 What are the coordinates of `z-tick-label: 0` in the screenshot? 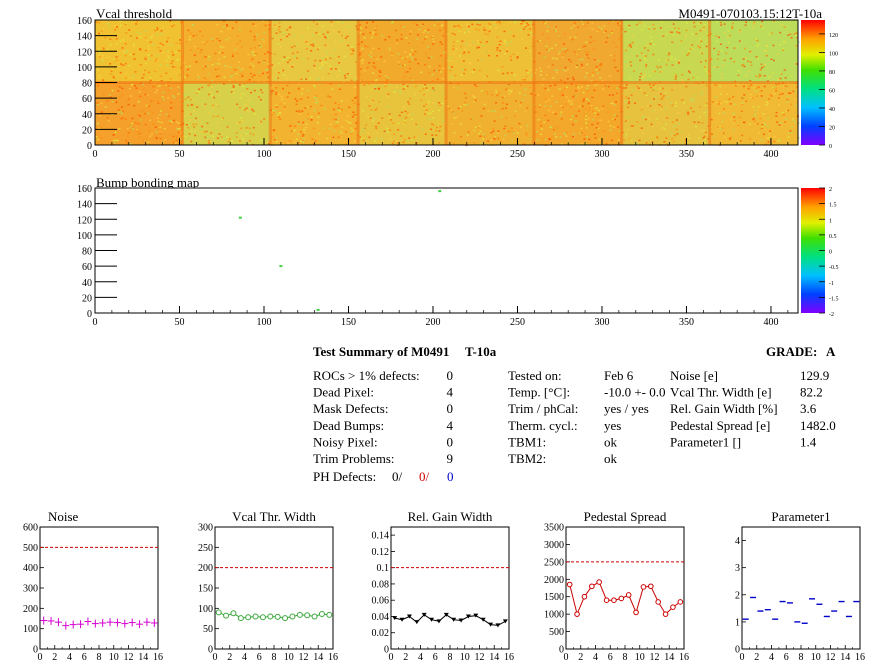 It's located at (830, 253).